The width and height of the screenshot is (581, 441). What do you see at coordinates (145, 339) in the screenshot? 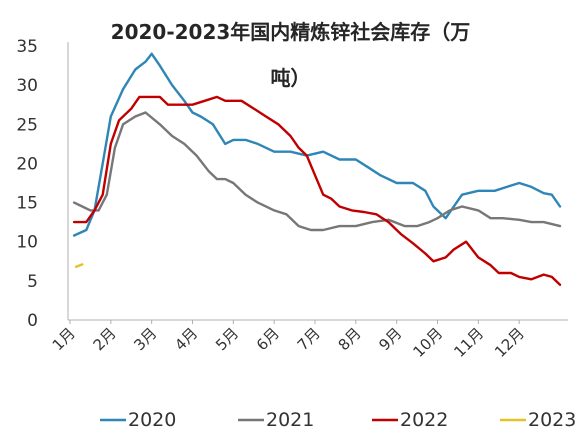
I see `x-tick-label: 3月` at bounding box center [145, 339].